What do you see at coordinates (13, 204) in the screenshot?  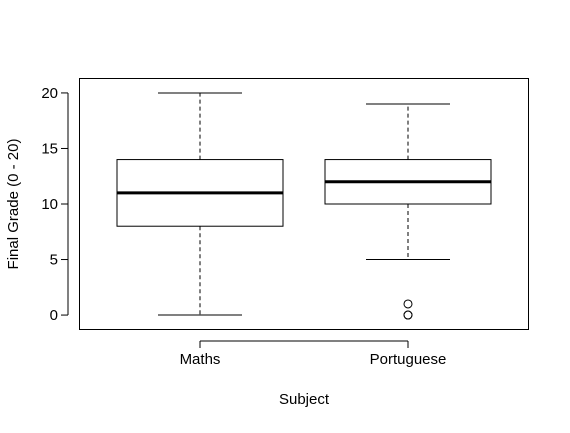 I see `y-axis-title: Final Grade (0 - 20)` at bounding box center [13, 204].